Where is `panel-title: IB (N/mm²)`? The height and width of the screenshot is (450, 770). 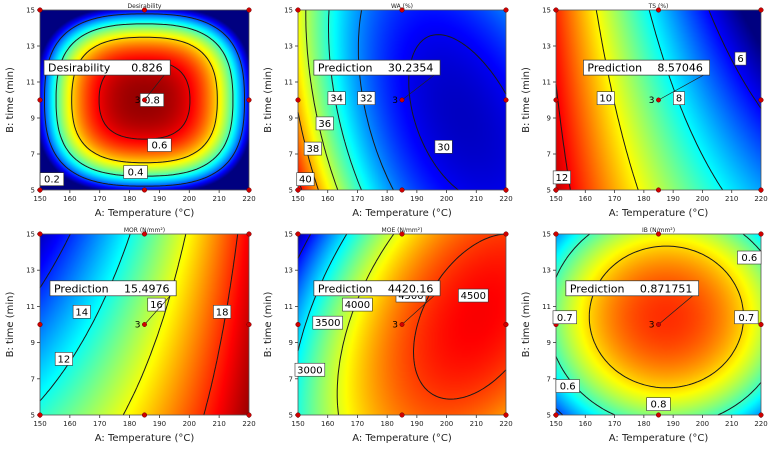
panel-title: IB (N/mm²) is located at coordinates (658, 230).